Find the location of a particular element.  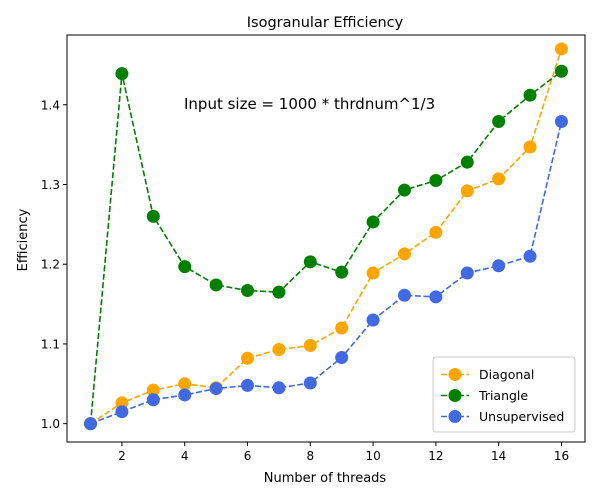

y-axis: 1.0 1.1 1.2 1.3 1.4 is located at coordinates (54, 264).